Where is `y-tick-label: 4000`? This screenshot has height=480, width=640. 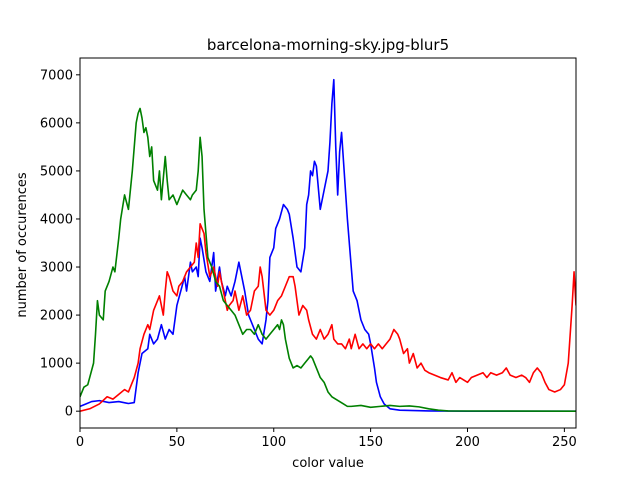
y-tick-label: 4000 is located at coordinates (56, 219).